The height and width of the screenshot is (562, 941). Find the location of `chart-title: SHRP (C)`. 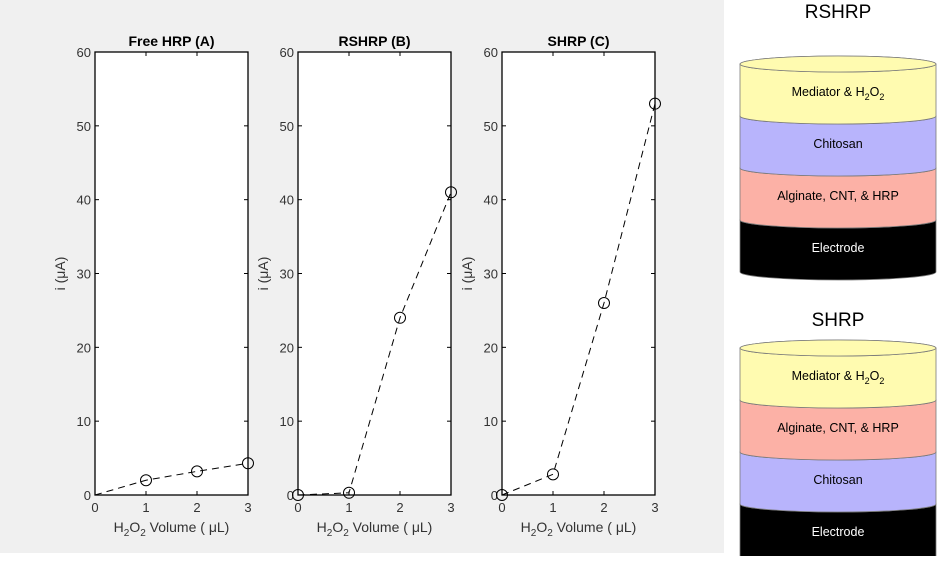

chart-title: SHRP (C) is located at coordinates (579, 41).